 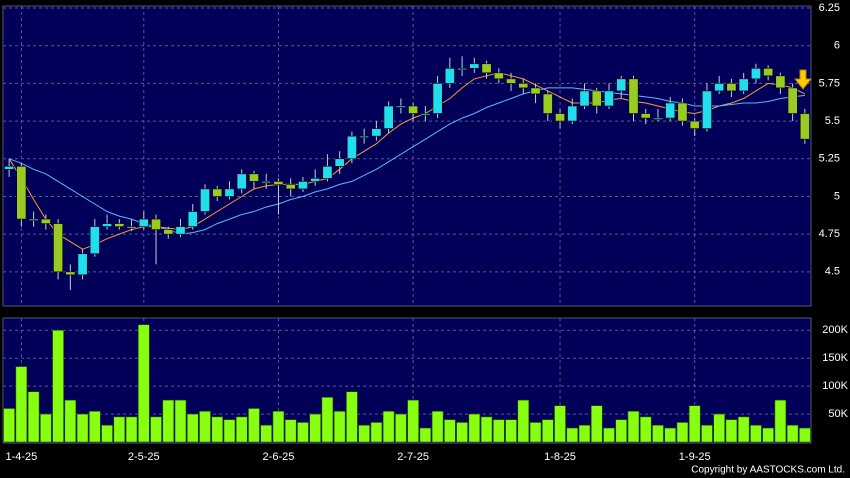 I want to click on y-tick-label: 6.25, so click(x=829, y=8).